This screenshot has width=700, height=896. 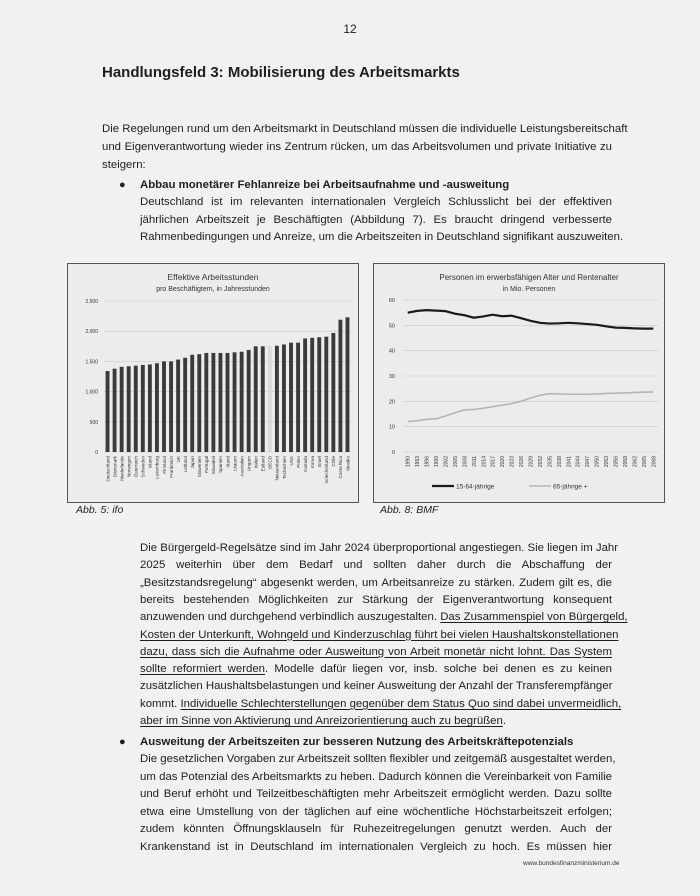 What do you see at coordinates (291, 397) in the screenshot?
I see `bar-usa` at bounding box center [291, 397].